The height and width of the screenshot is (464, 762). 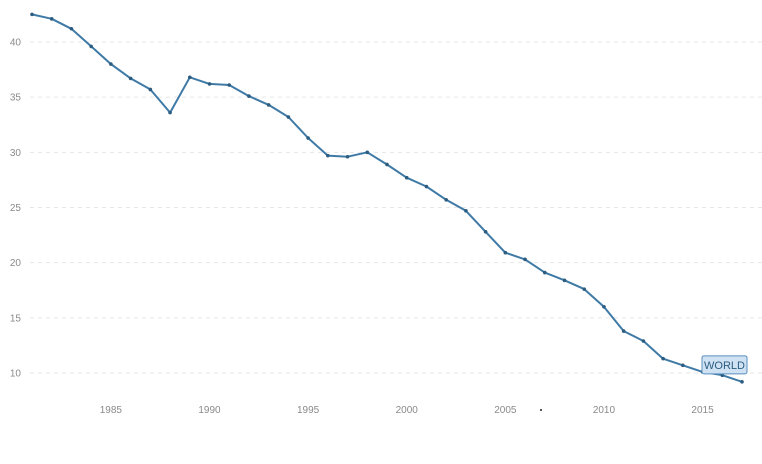 What do you see at coordinates (387, 164) in the screenshot?
I see `data-point-1999` at bounding box center [387, 164].